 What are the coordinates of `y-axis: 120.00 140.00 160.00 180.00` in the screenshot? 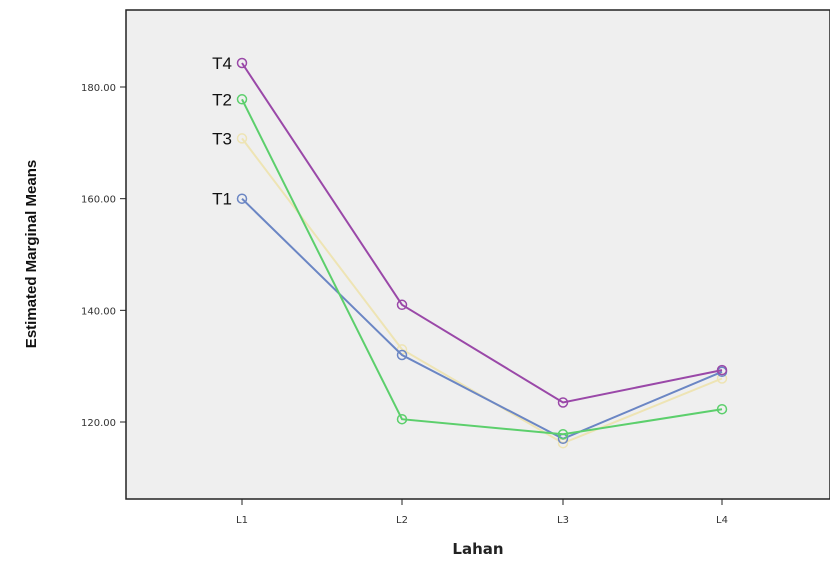 It's located at (103, 256).